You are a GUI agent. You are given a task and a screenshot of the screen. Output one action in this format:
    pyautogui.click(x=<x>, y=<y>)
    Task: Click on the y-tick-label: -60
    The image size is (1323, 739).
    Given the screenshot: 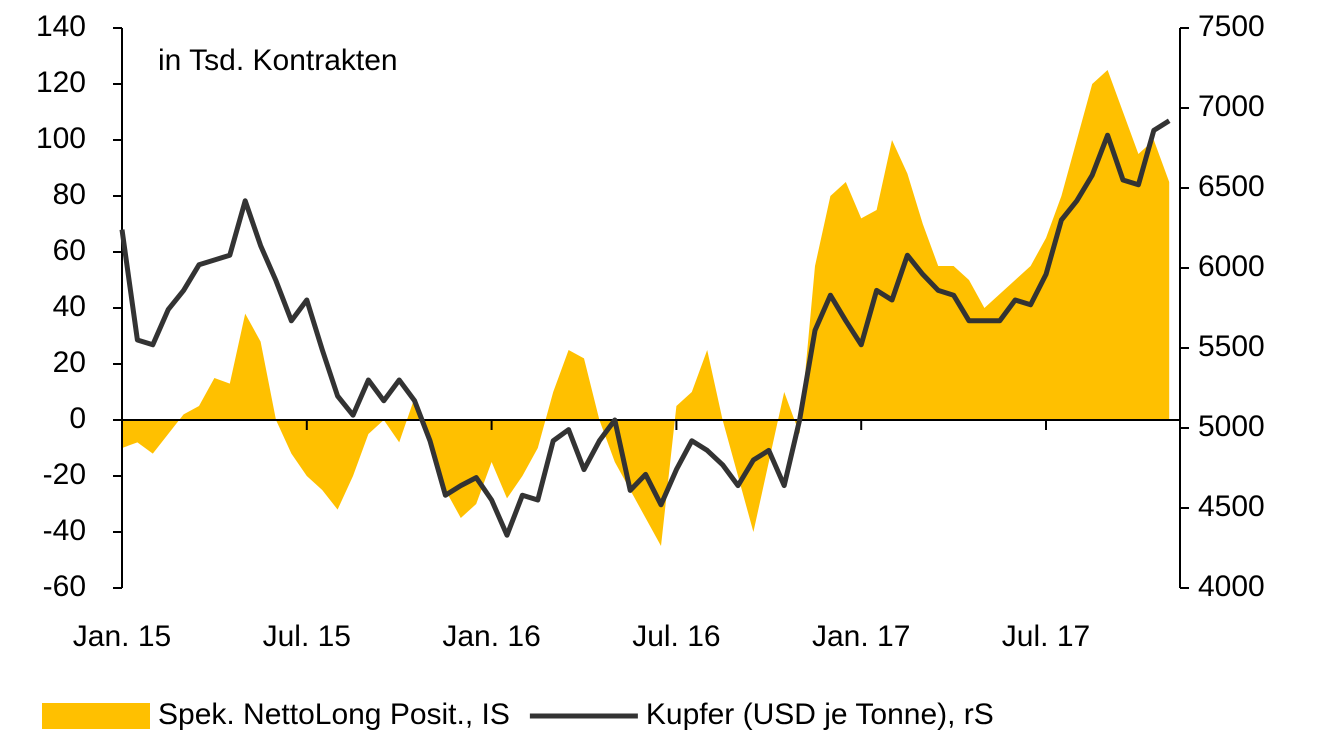 What is the action you would take?
    pyautogui.click(x=64, y=586)
    